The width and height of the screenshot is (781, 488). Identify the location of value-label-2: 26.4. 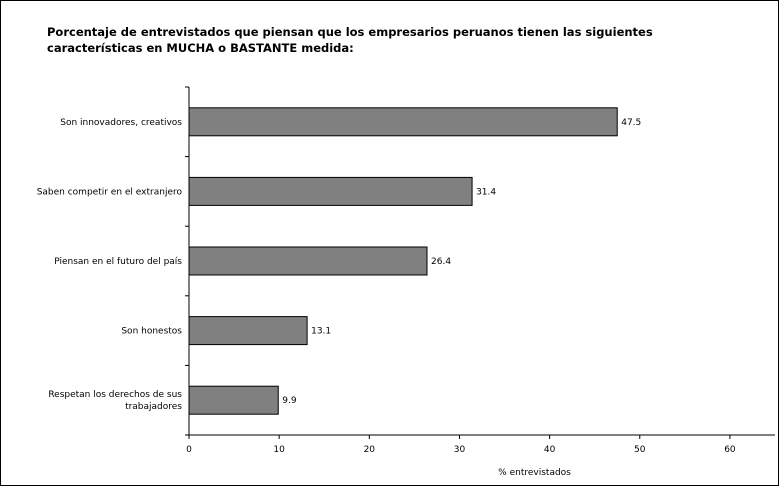
(441, 262).